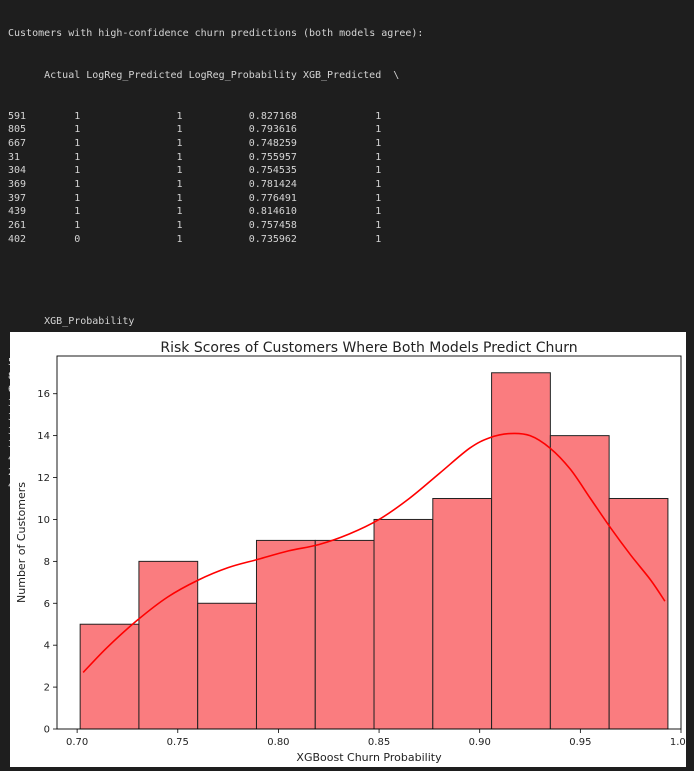 The width and height of the screenshot is (694, 771). I want to click on y-tick-label: 14, so click(43, 436).